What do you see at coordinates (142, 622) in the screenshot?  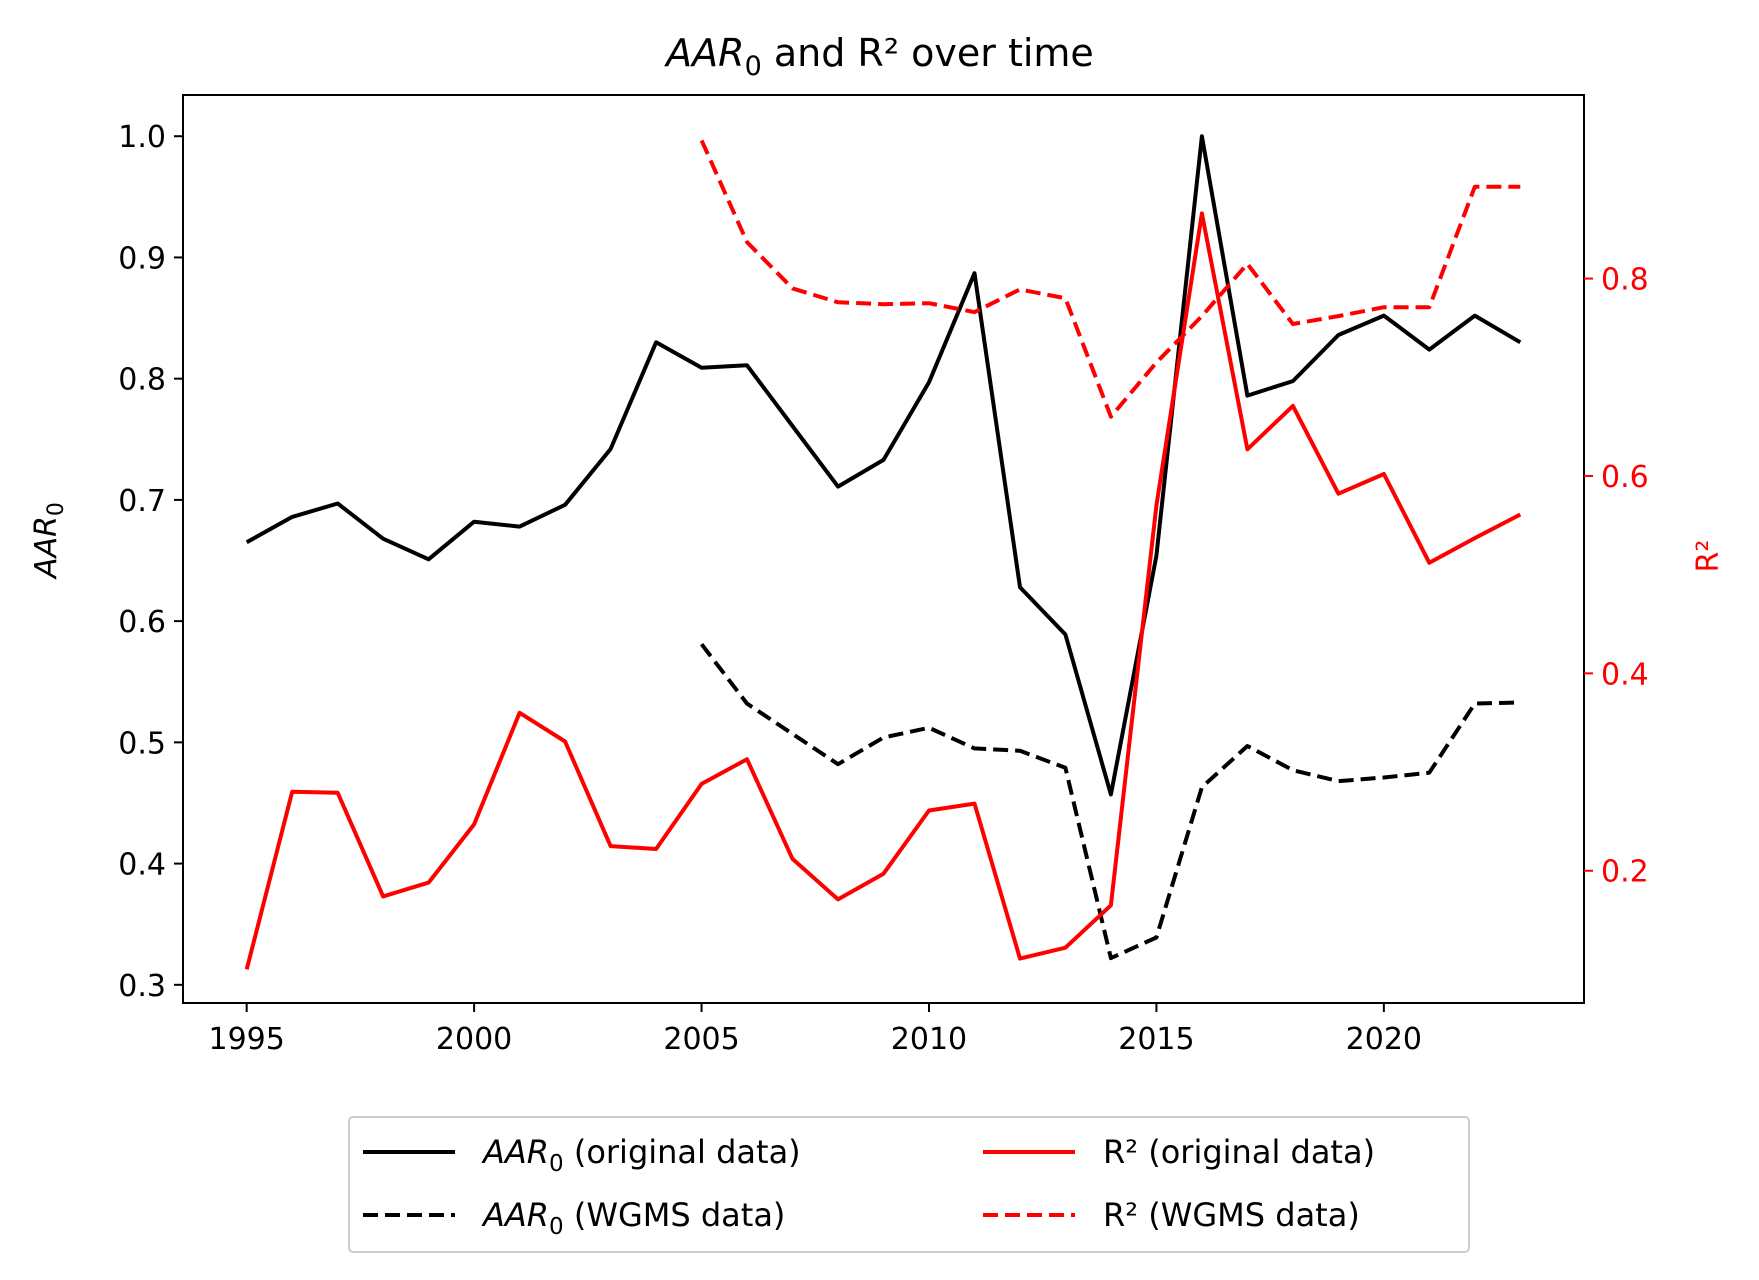 I see `y-tick-label: 0.6` at bounding box center [142, 622].